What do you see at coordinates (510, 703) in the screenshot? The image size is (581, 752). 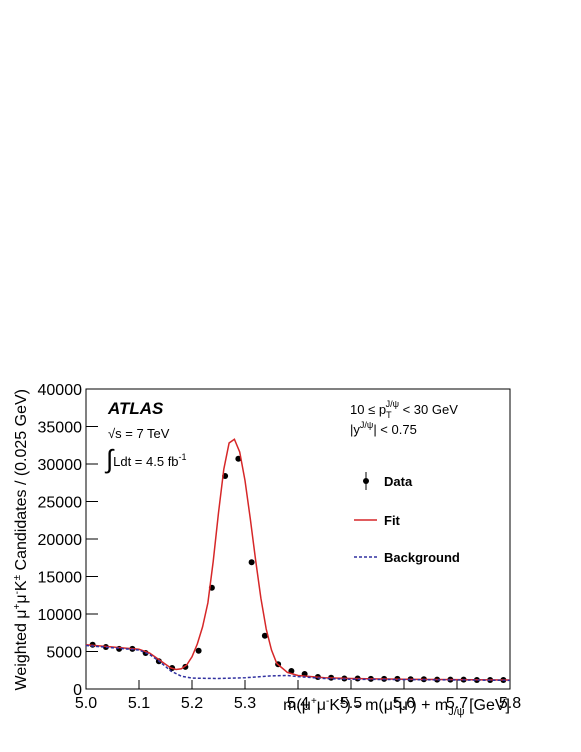 I see `x-tick-label: 5.8` at bounding box center [510, 703].